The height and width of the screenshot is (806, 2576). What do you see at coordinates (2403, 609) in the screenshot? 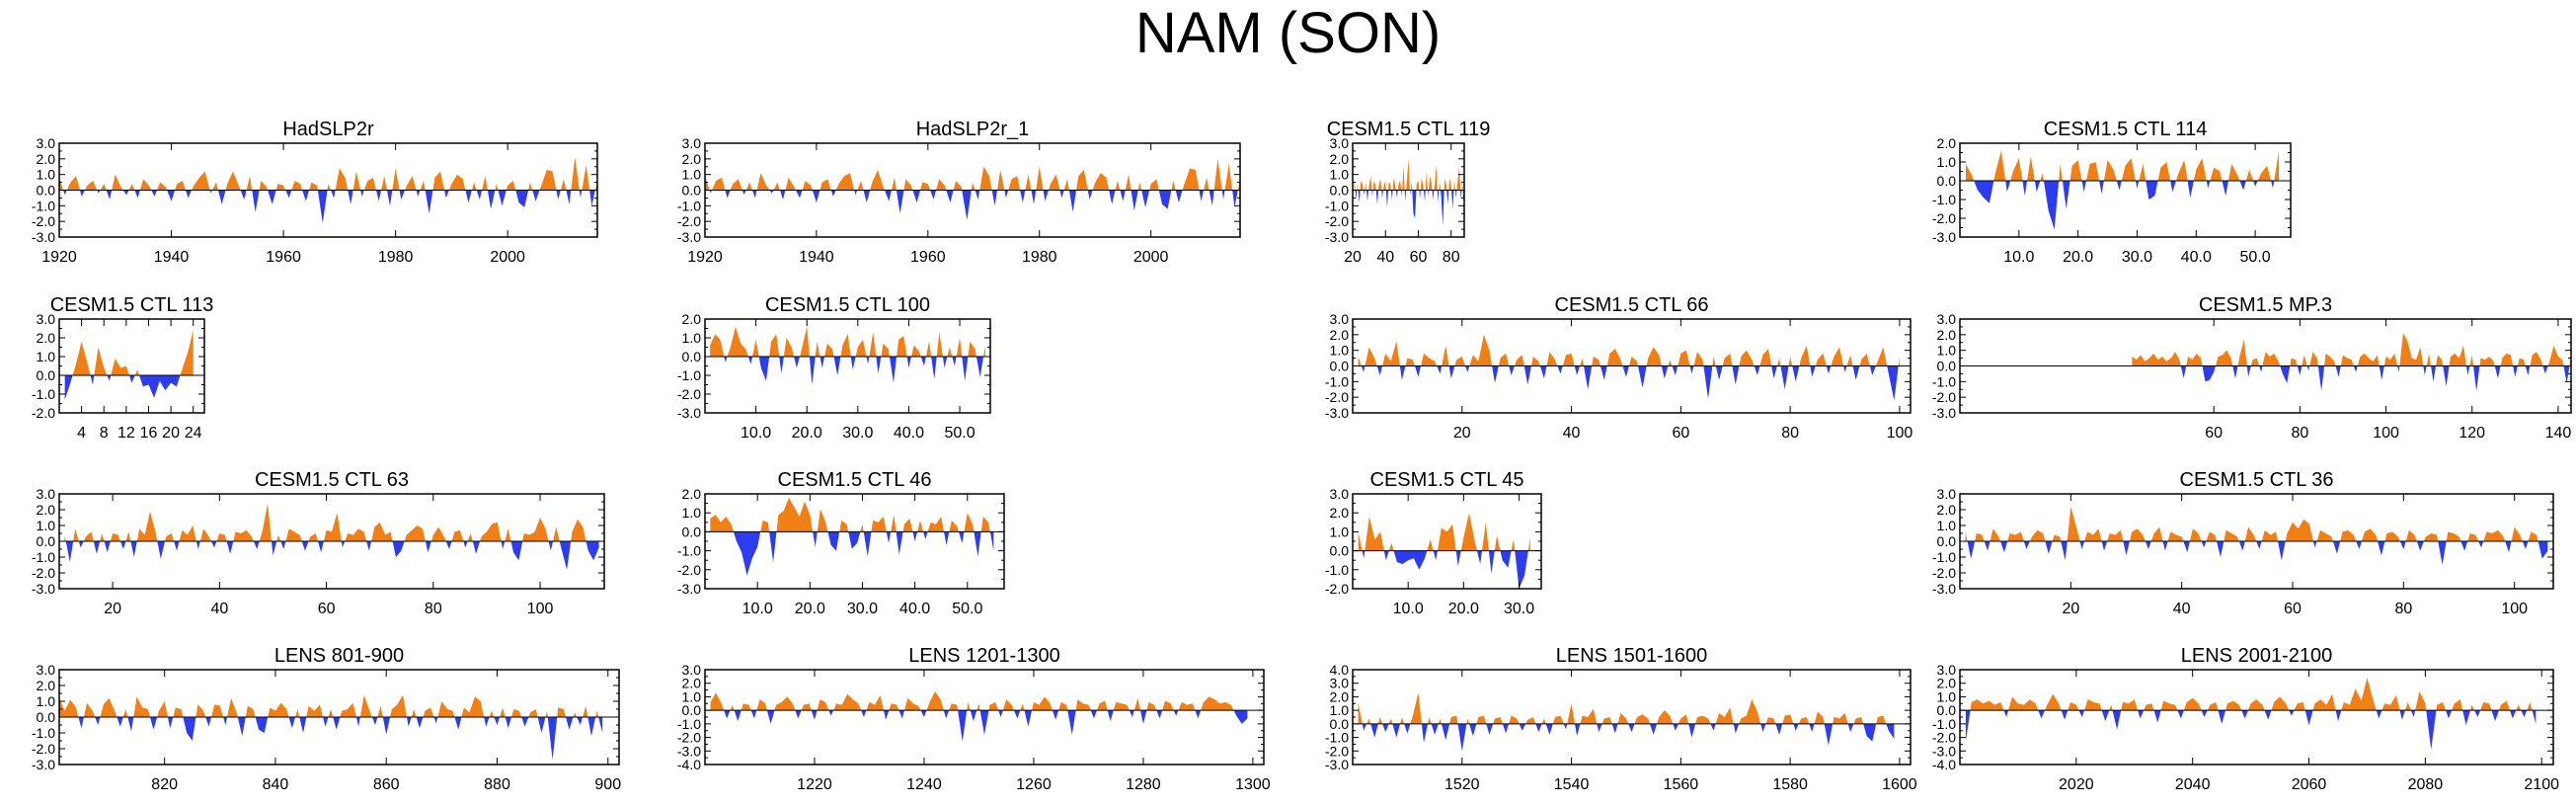
I see `x-tick-label: 80` at bounding box center [2403, 609].